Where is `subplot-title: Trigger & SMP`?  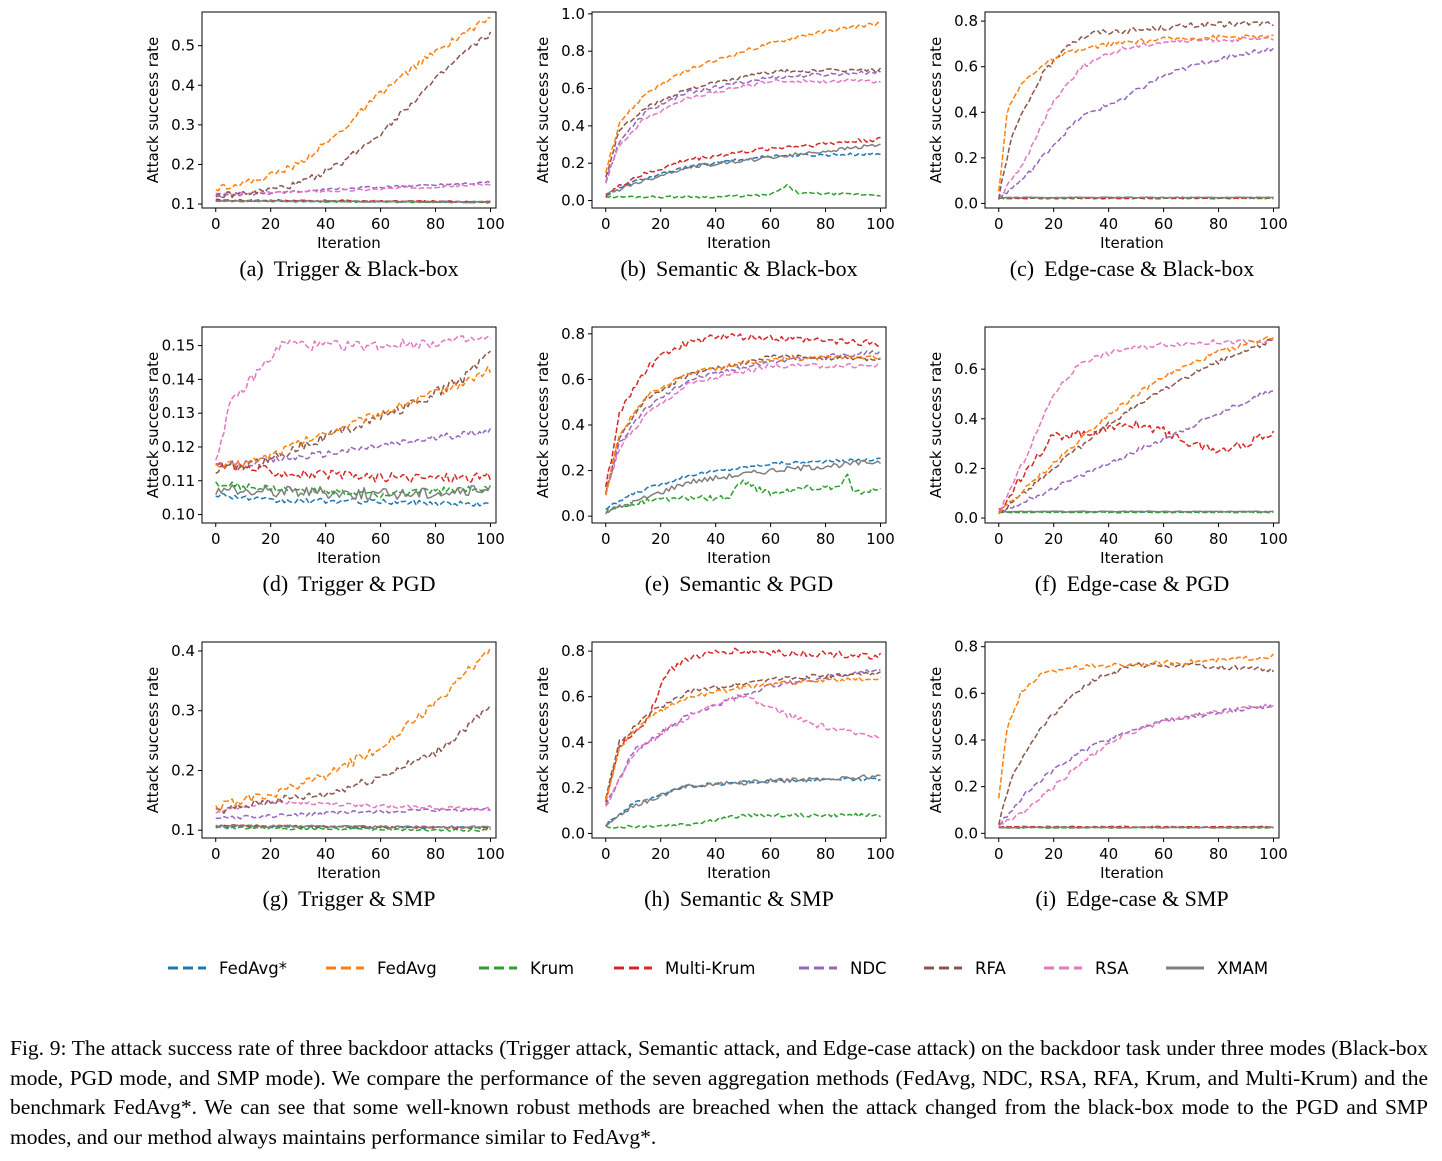
subplot-title: Trigger & SMP is located at coordinates (366, 898).